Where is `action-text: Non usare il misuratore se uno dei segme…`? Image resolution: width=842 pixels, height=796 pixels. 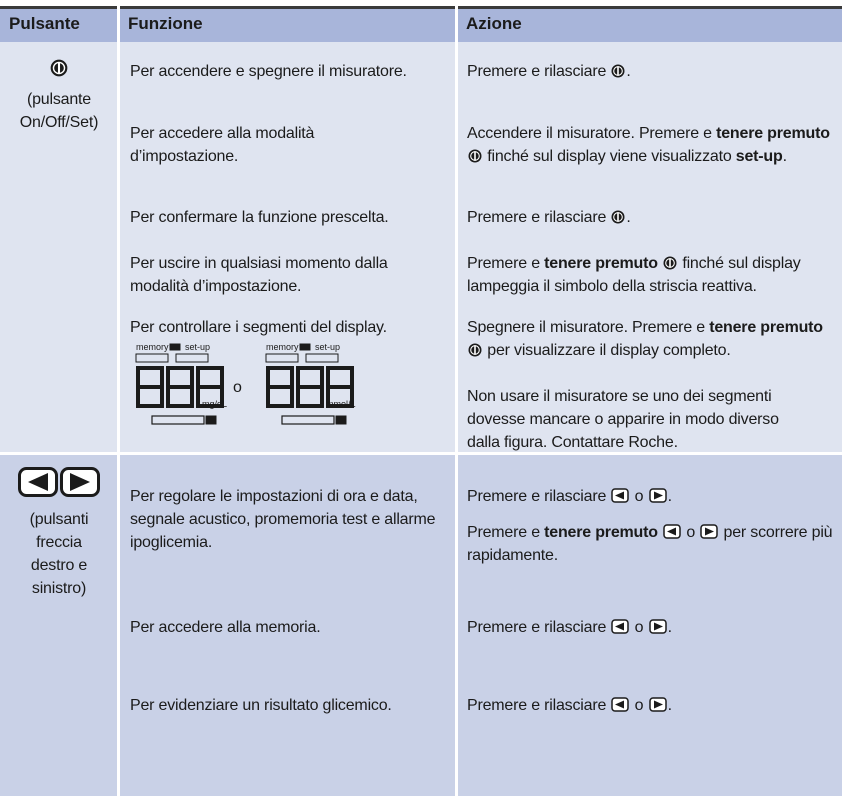 action-text: Non usare il misuratore se uno dei segme… is located at coordinates (623, 419).